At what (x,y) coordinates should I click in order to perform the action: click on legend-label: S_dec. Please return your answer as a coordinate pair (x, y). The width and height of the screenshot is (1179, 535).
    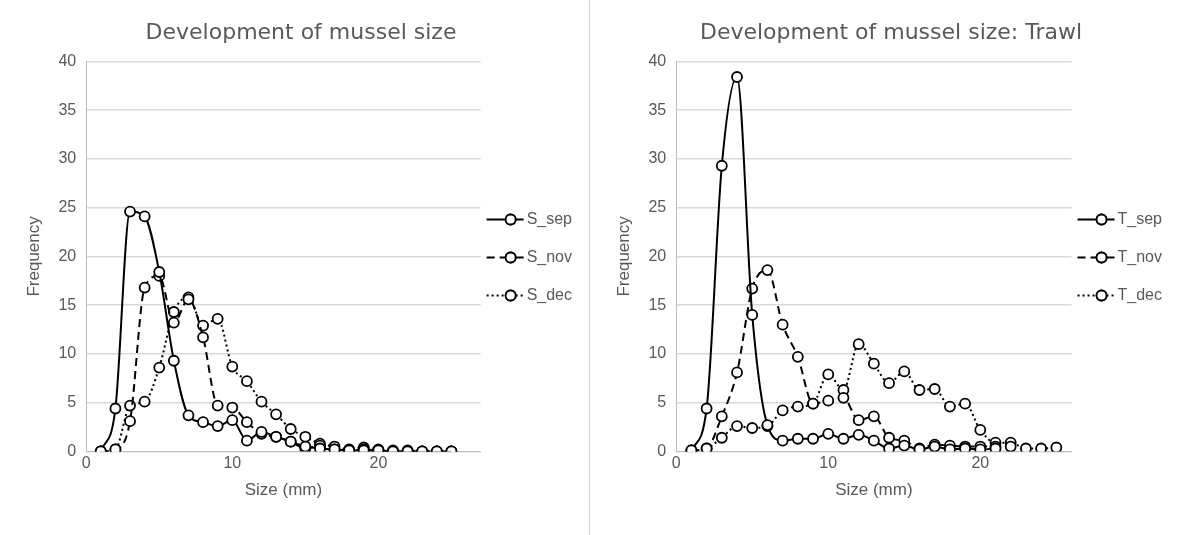
    Looking at the image, I should click on (549, 294).